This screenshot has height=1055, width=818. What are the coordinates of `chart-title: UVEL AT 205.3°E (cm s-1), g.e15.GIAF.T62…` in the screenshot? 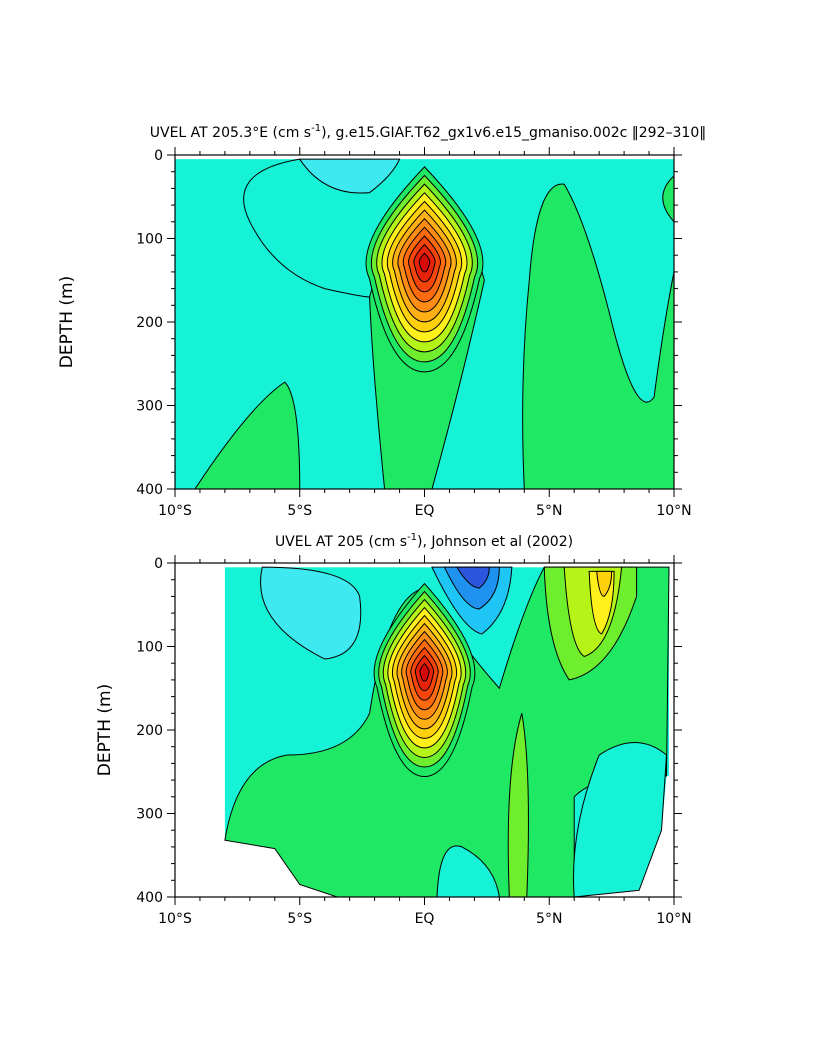 It's located at (428, 132).